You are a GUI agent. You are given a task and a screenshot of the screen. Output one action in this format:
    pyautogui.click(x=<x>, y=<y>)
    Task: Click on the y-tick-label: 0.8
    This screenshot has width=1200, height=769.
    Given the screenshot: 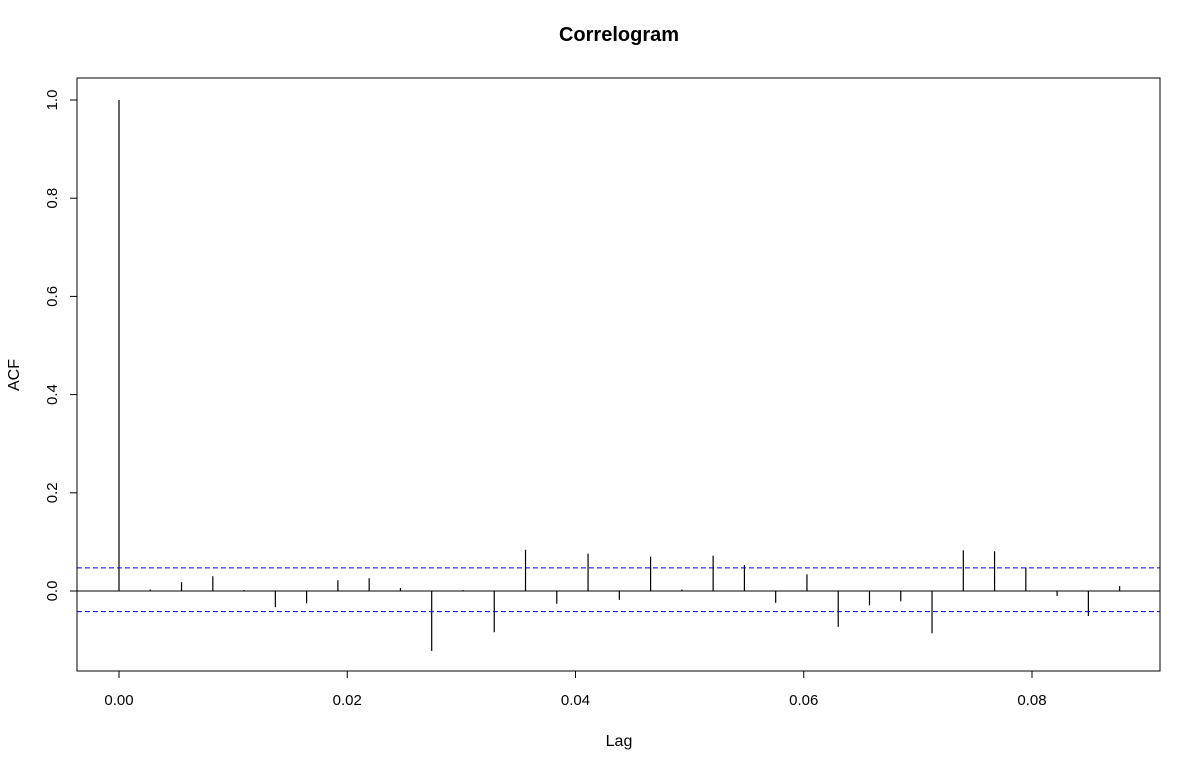 What is the action you would take?
    pyautogui.click(x=52, y=198)
    